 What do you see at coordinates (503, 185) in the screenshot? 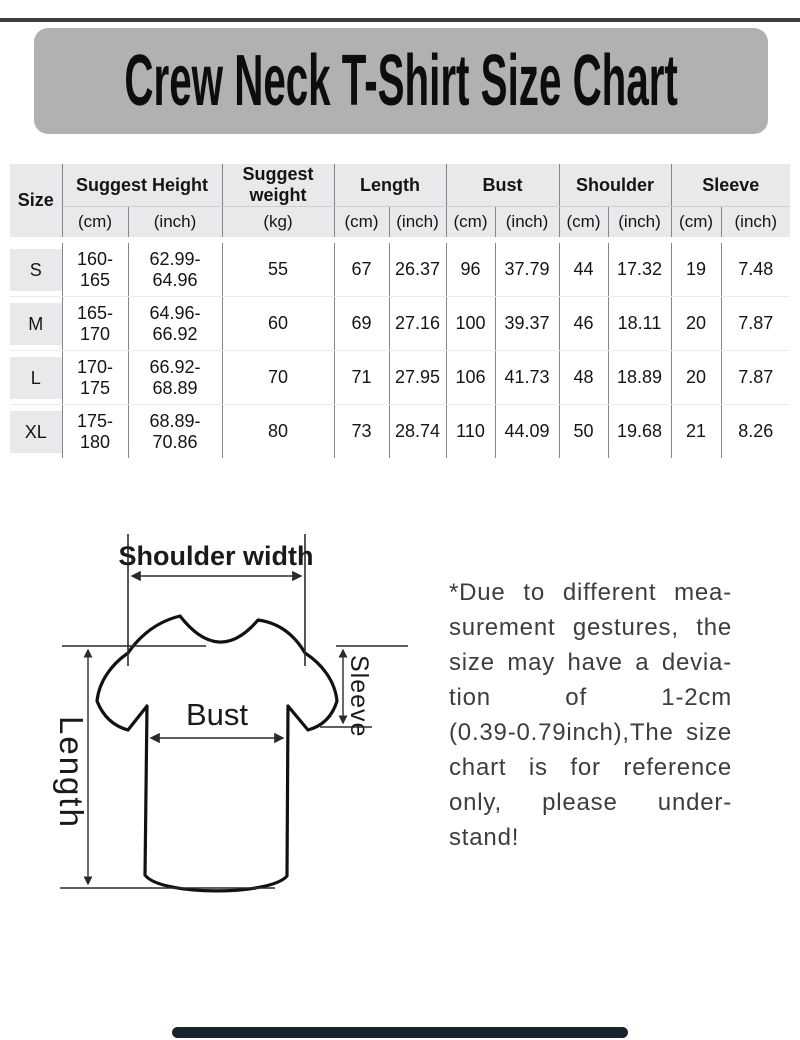
I see `header-cell: Bust` at bounding box center [503, 185].